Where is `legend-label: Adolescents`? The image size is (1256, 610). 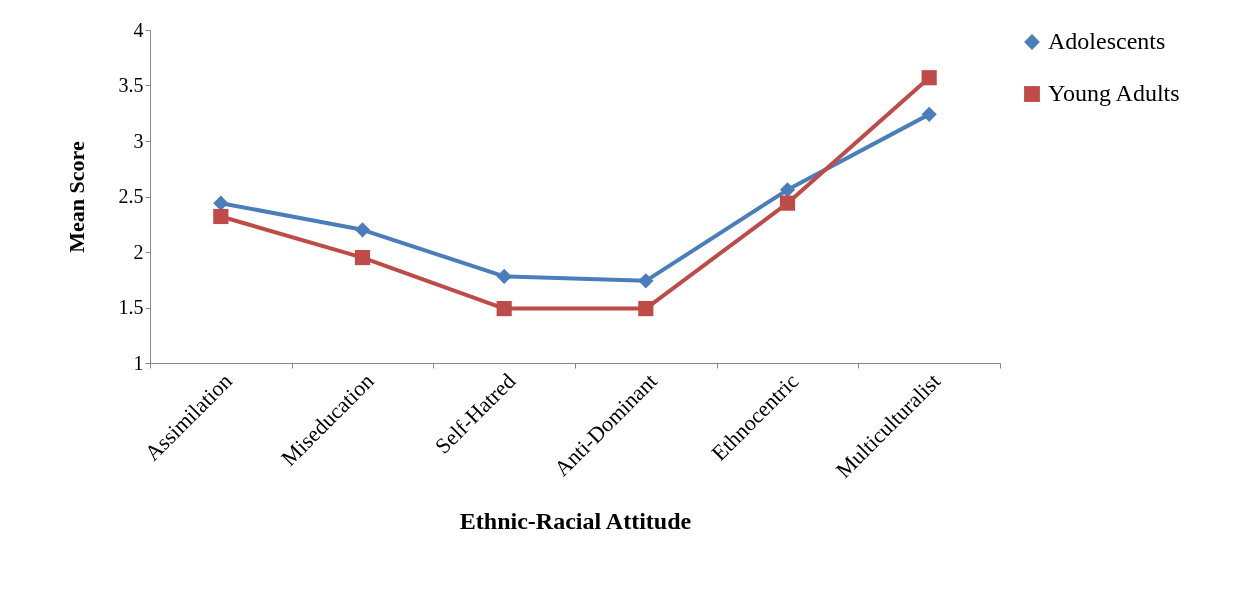 legend-label: Adolescents is located at coordinates (1107, 41).